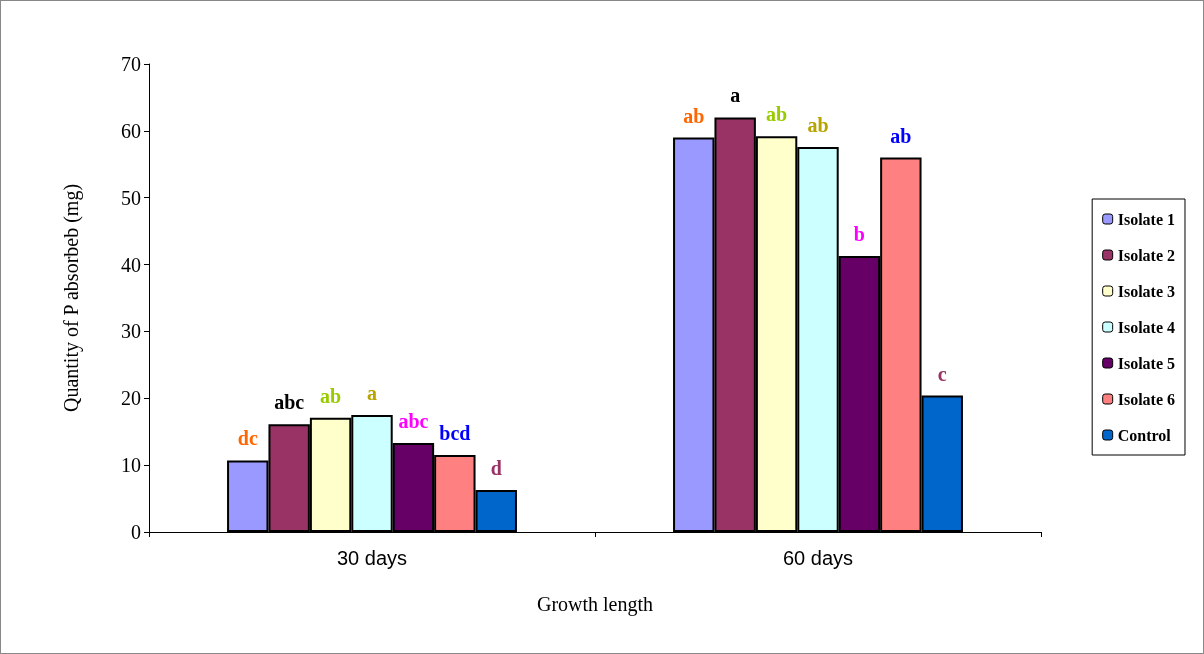 The width and height of the screenshot is (1204, 654). I want to click on y-tick-label: 20, so click(131, 398).